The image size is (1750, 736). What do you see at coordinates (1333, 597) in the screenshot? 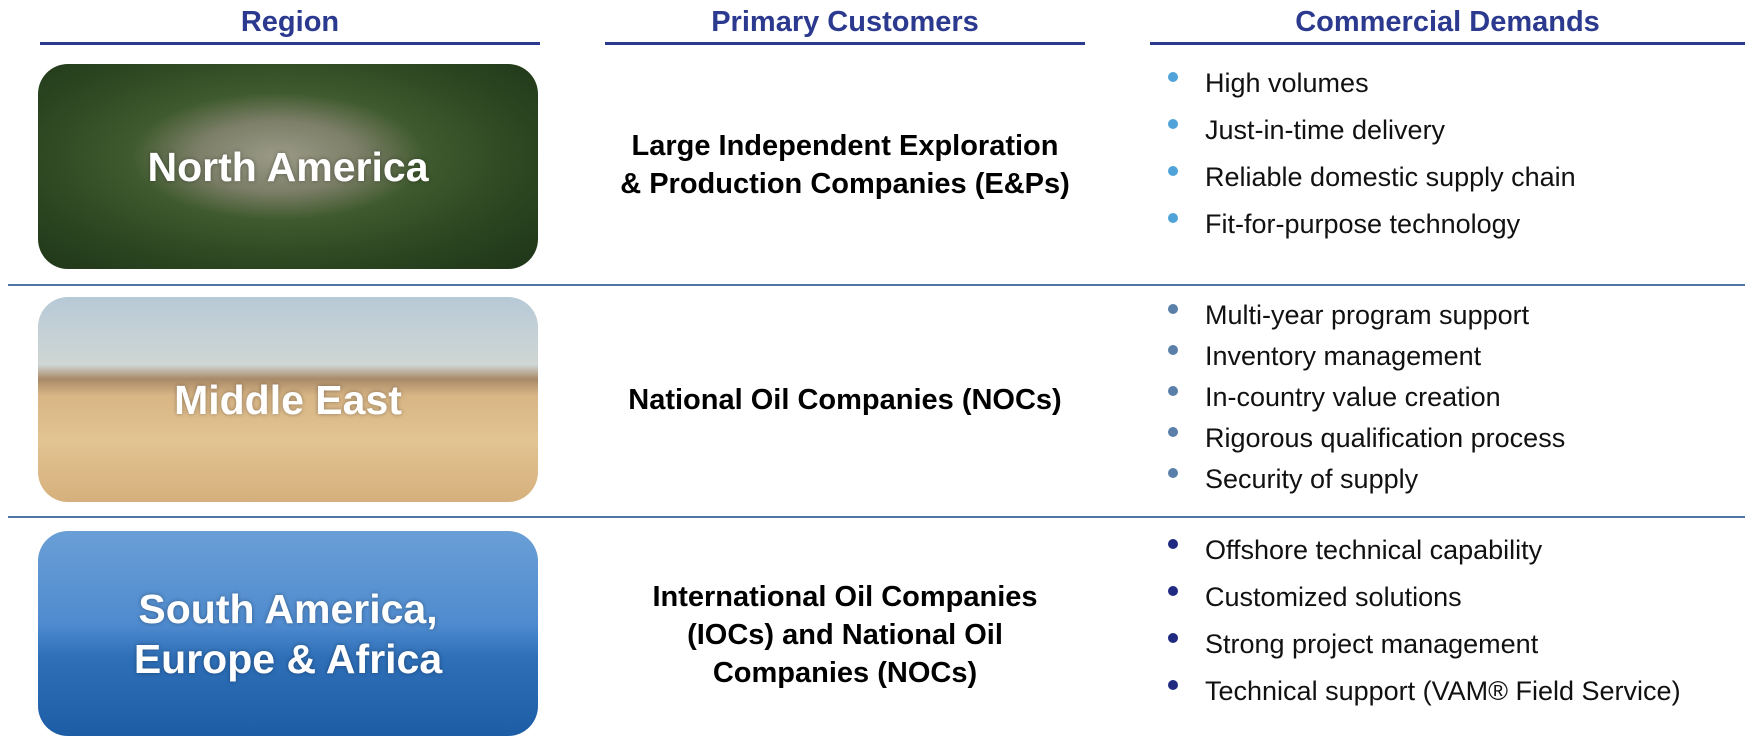
I see `demand-item: Customized solutions` at bounding box center [1333, 597].